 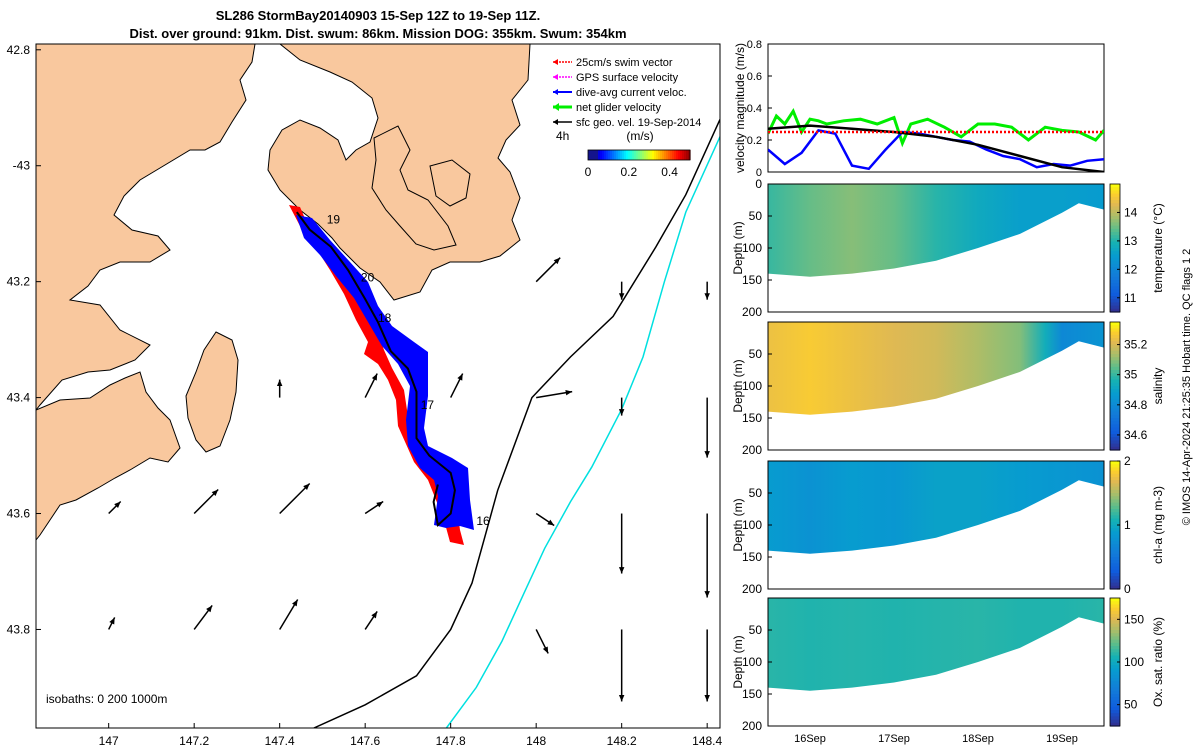 I want to click on legend-arrow-current, so click(x=555, y=92).